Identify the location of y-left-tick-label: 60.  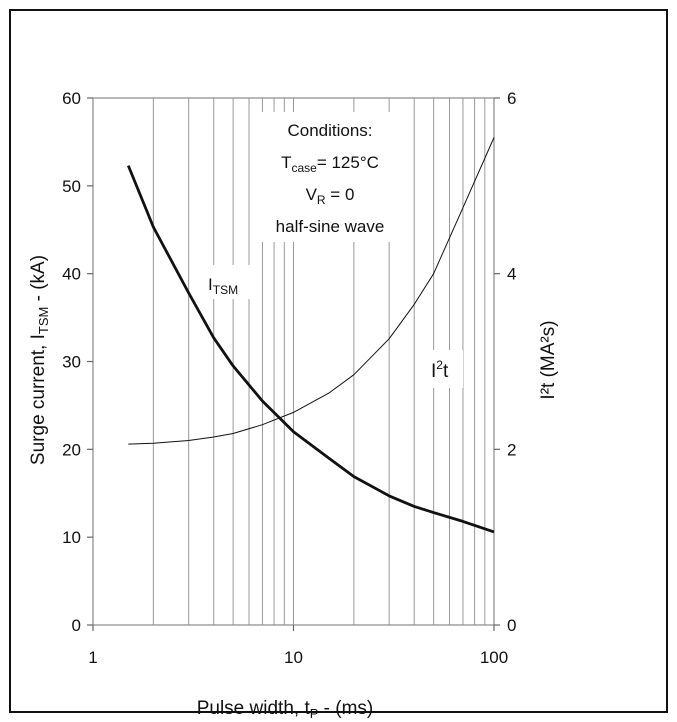
(71, 98).